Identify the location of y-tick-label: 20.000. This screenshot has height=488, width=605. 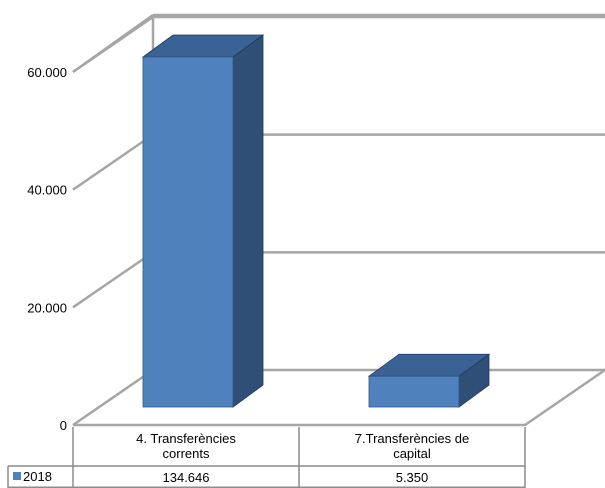
(47, 307).